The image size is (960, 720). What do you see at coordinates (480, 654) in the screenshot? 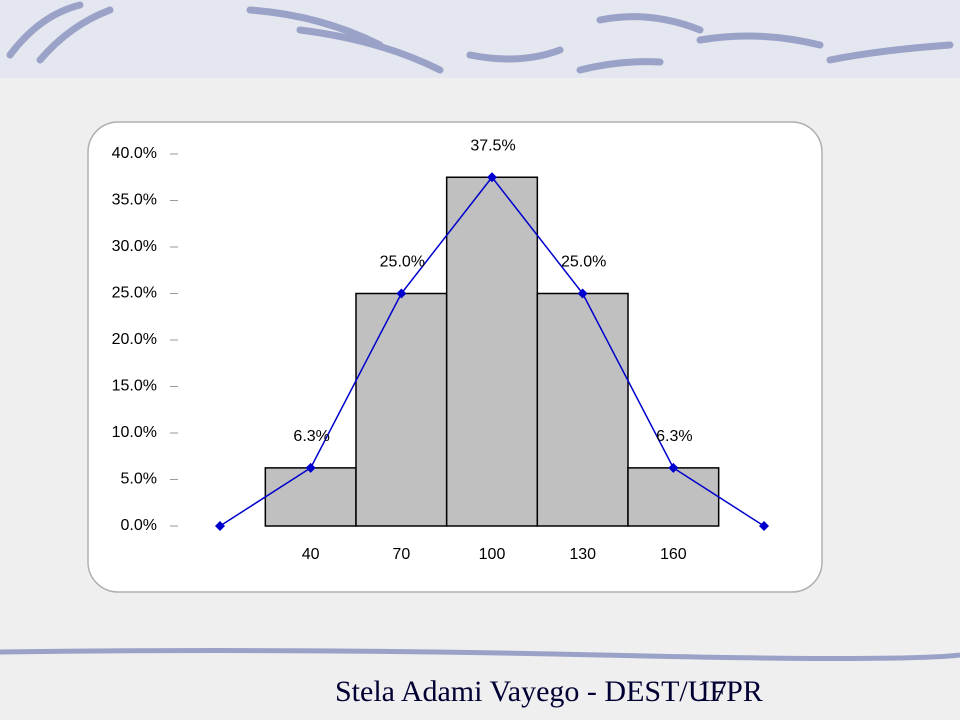
I see `divider` at bounding box center [480, 654].